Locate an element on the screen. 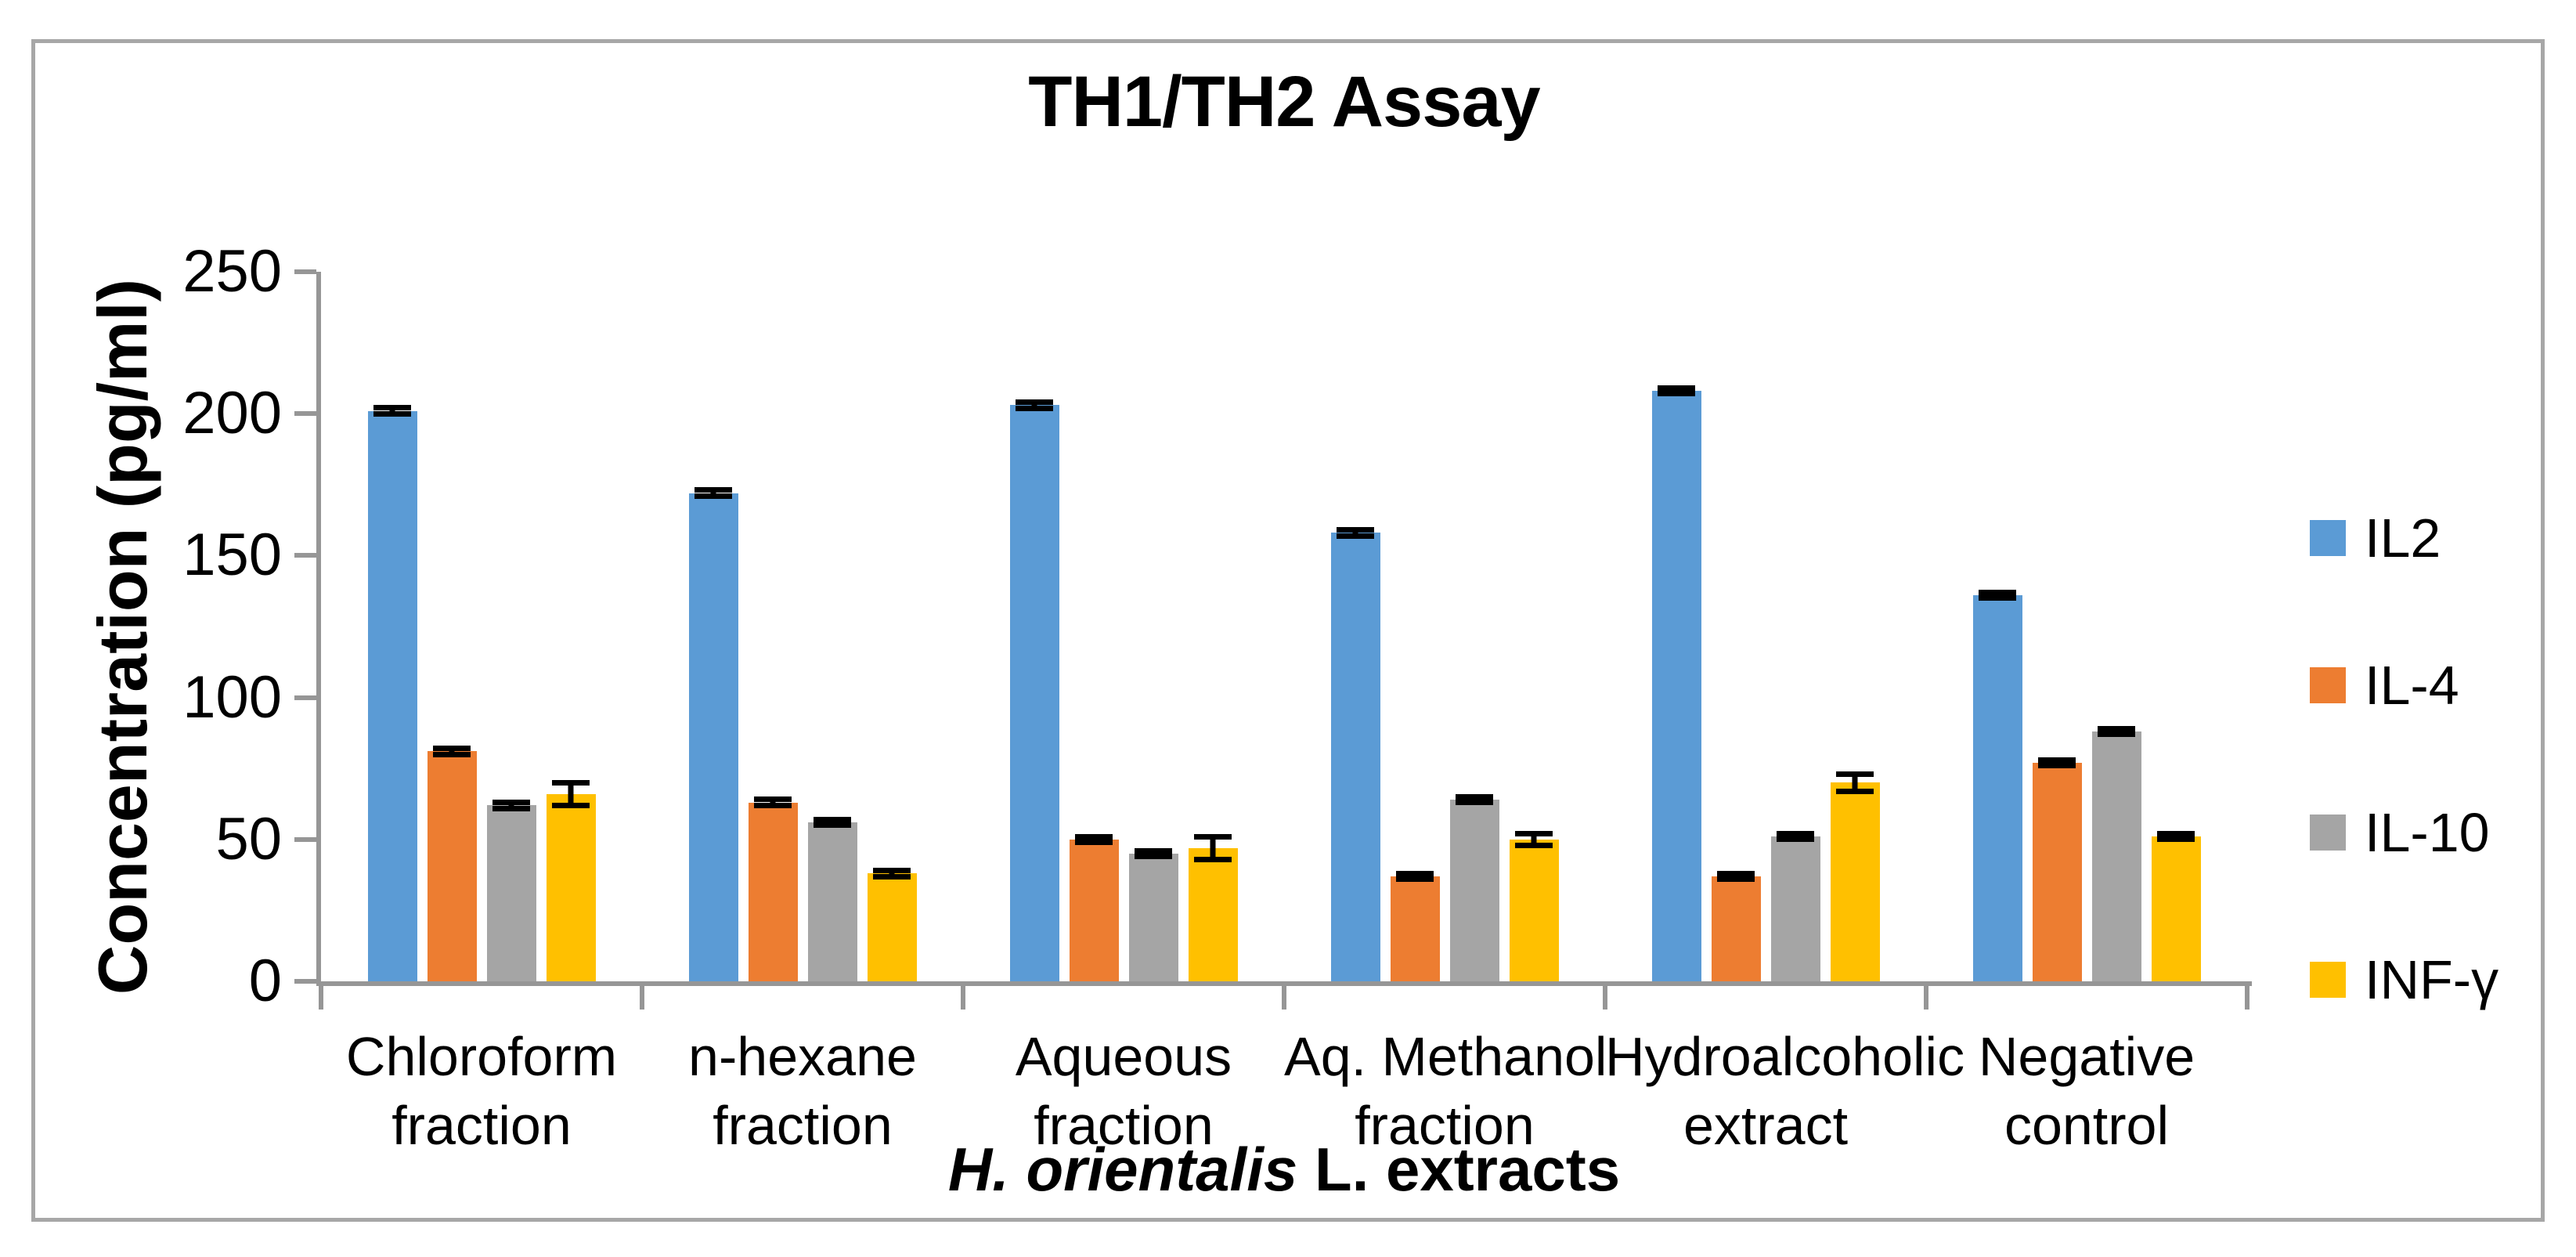 The width and height of the screenshot is (2576, 1257). category-label-line: n-hexane is located at coordinates (802, 1056).